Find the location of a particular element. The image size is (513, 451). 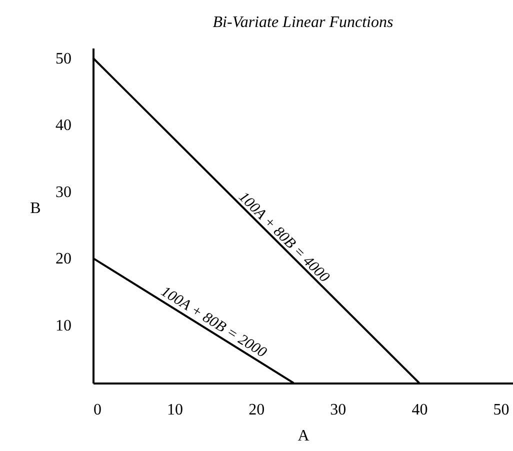

x-tick-label: 10 is located at coordinates (175, 410).